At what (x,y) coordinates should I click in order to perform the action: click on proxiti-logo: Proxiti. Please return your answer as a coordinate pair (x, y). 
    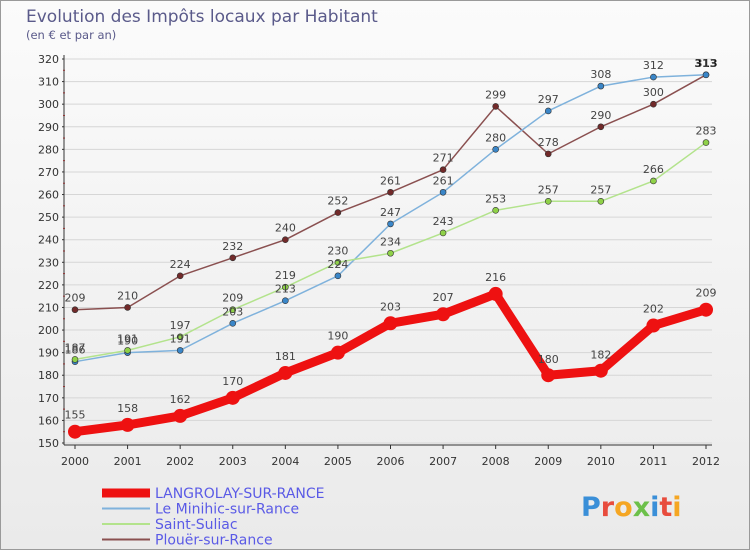
    Looking at the image, I should click on (631, 507).